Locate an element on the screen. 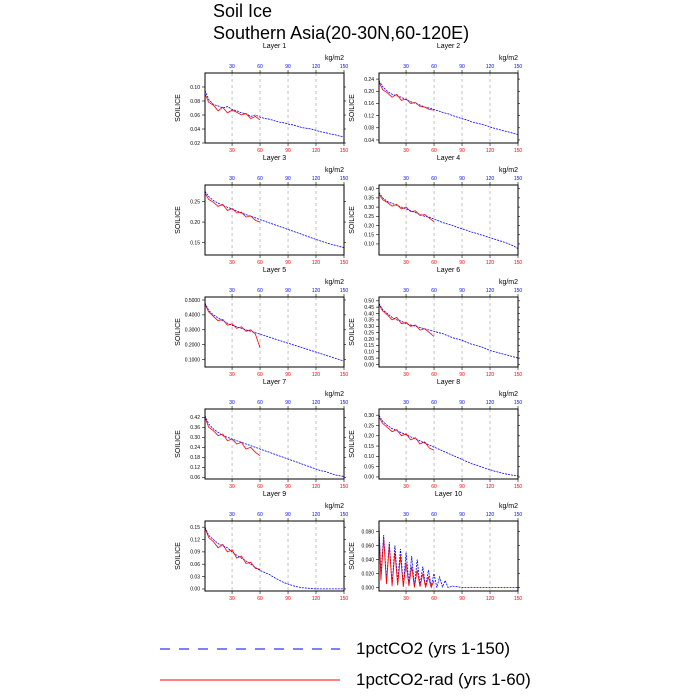  y-tick-label: 0.040 is located at coordinates (367, 560).